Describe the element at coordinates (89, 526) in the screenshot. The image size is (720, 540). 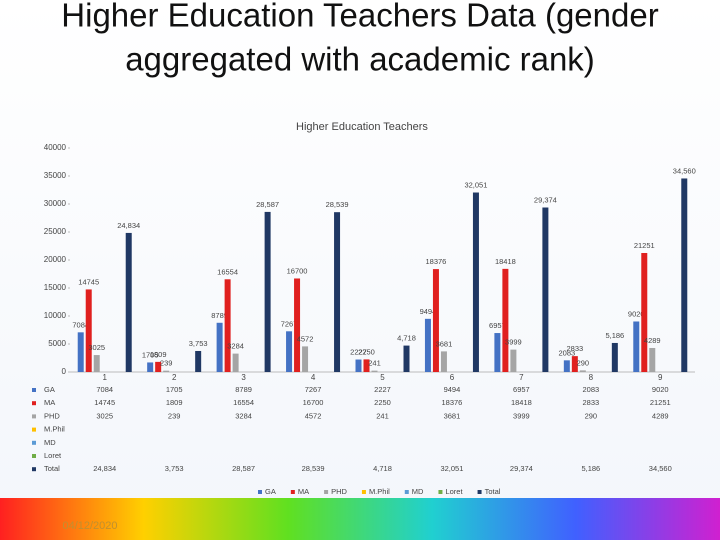
I see `footer-date: 04/12/2020` at that location.